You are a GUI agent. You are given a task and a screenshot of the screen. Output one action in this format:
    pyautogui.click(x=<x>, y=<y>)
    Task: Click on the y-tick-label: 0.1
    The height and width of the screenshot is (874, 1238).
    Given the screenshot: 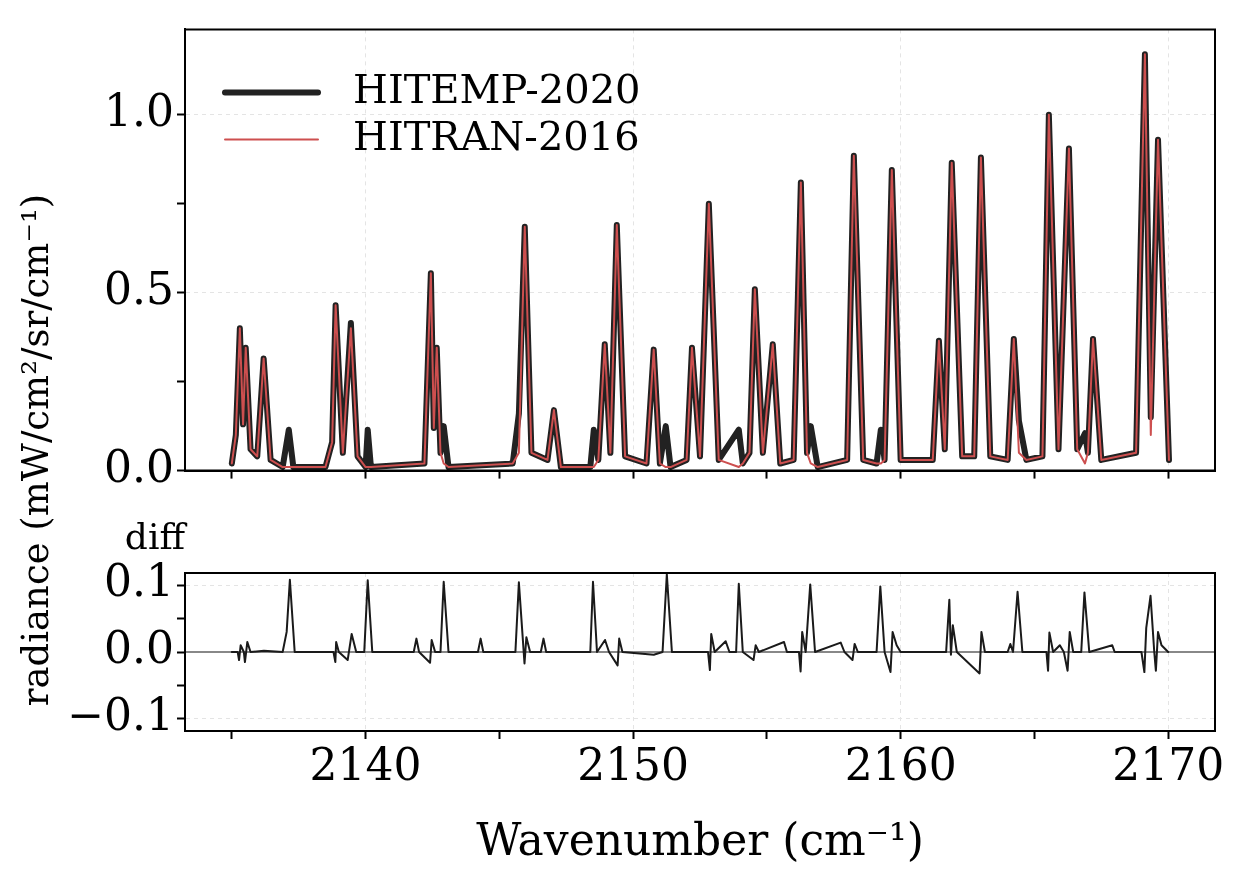 What is the action you would take?
    pyautogui.click(x=139, y=581)
    